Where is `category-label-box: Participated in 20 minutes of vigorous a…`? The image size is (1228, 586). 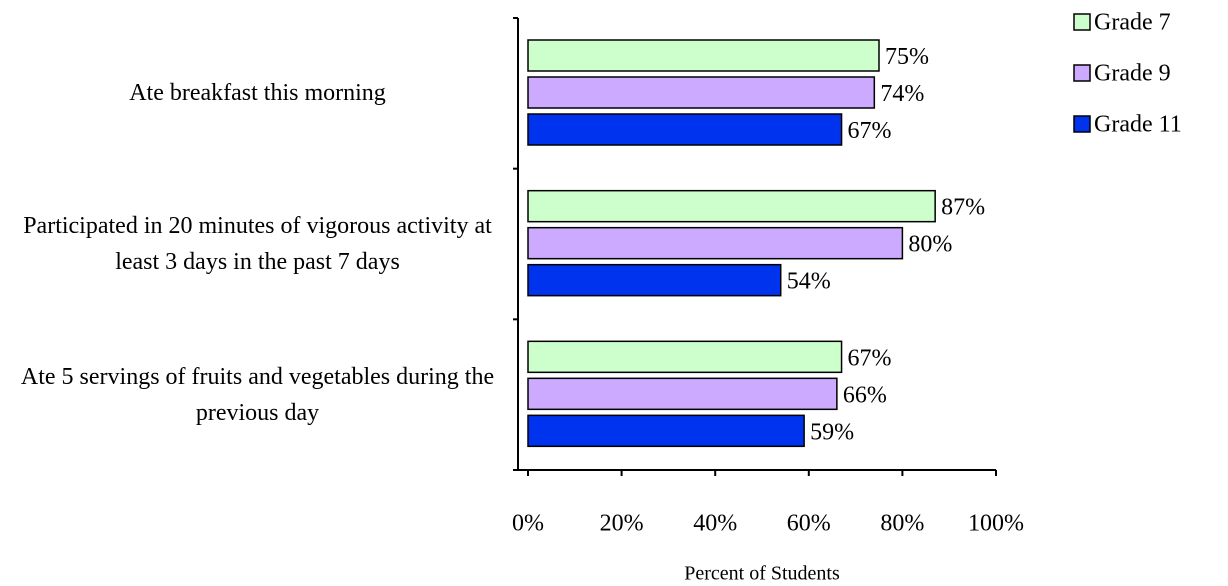 category-label-box: Participated in 20 minutes of vigorous a… is located at coordinates (257, 243).